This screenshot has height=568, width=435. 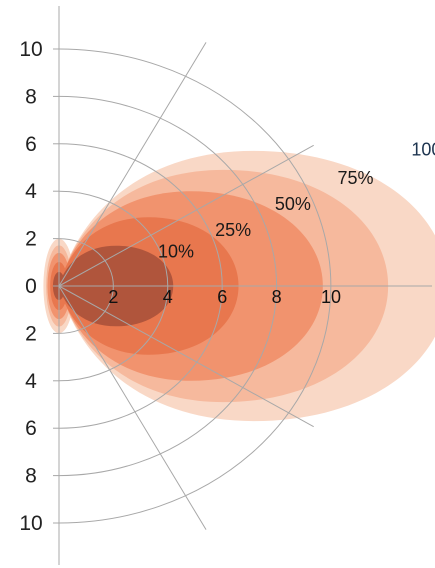 I want to click on contour-label: 50%, so click(x=293, y=204).